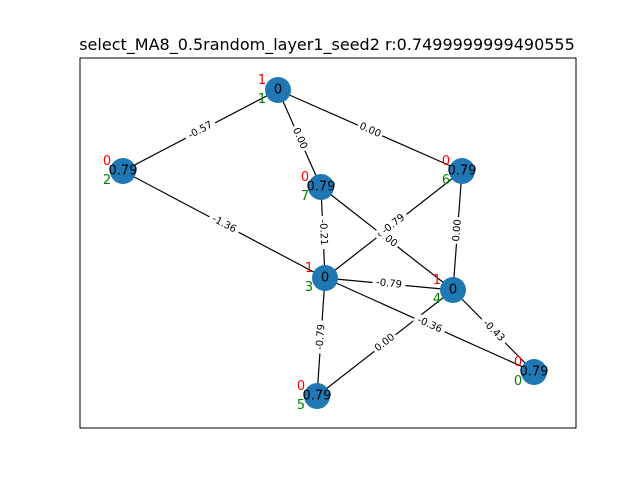 This screenshot has height=480, width=640. I want to click on edge-label-group: -0.57, so click(200, 130).